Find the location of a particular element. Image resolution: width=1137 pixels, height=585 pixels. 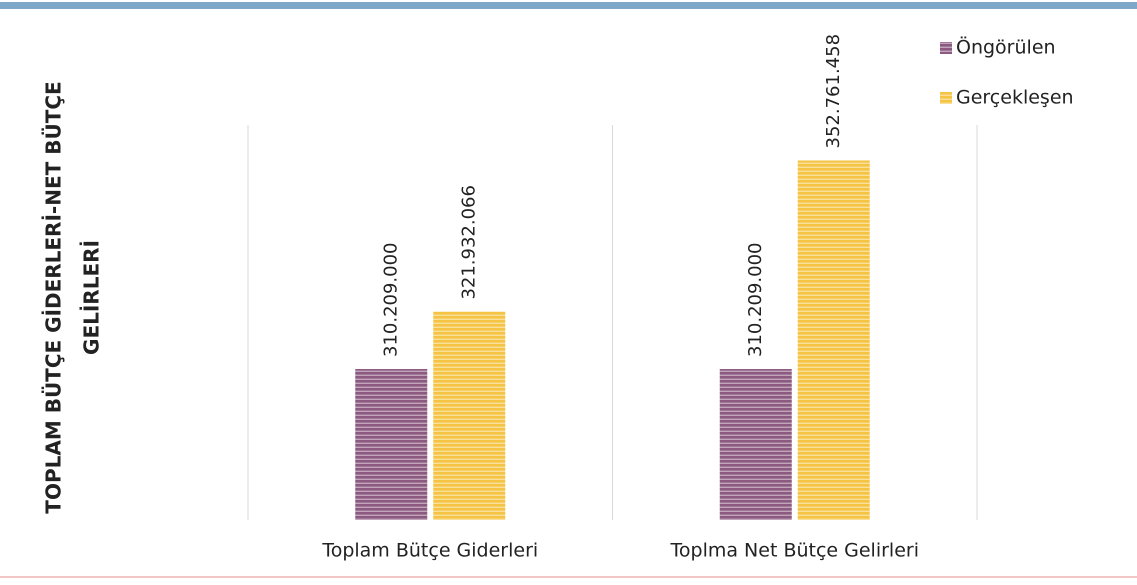

data-label: 352.761.458 is located at coordinates (833, 91).